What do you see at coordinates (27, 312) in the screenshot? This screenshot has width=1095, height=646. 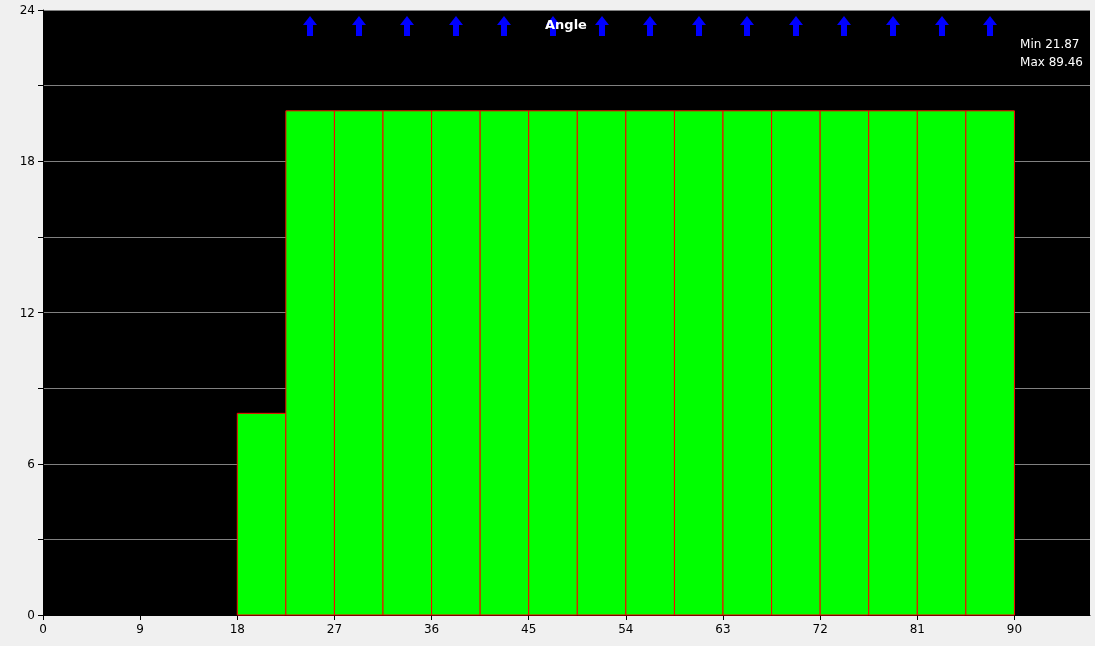 I see `y-tick-label: 12` at bounding box center [27, 312].